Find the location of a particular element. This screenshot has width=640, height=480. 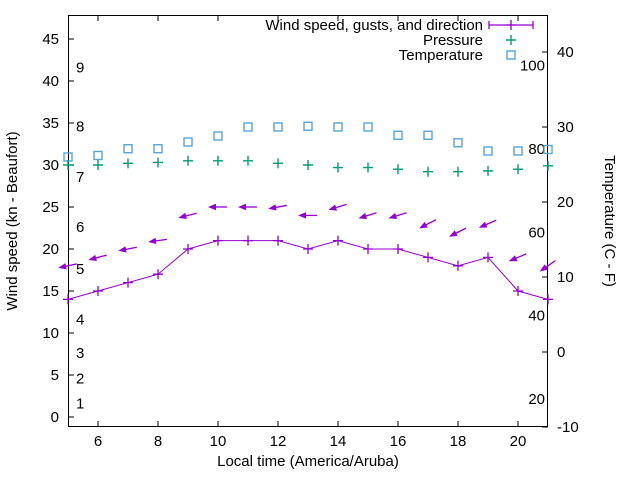

fahrenheit-scale-labels: 20 40 60 80 100 is located at coordinates (532, 233).